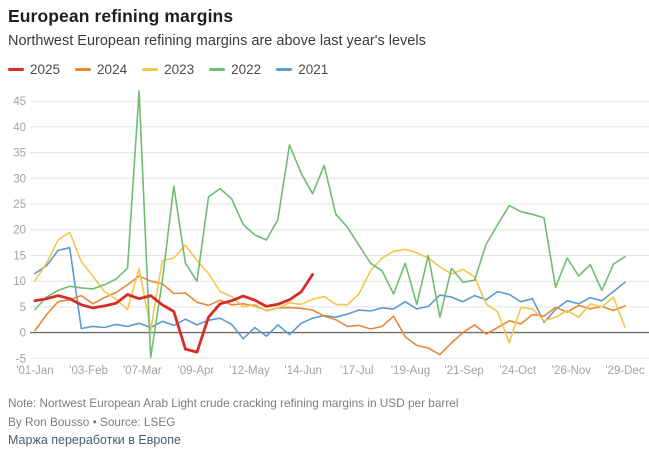  Describe the element at coordinates (19, 179) in the screenshot. I see `y-tick-label: 30` at that location.